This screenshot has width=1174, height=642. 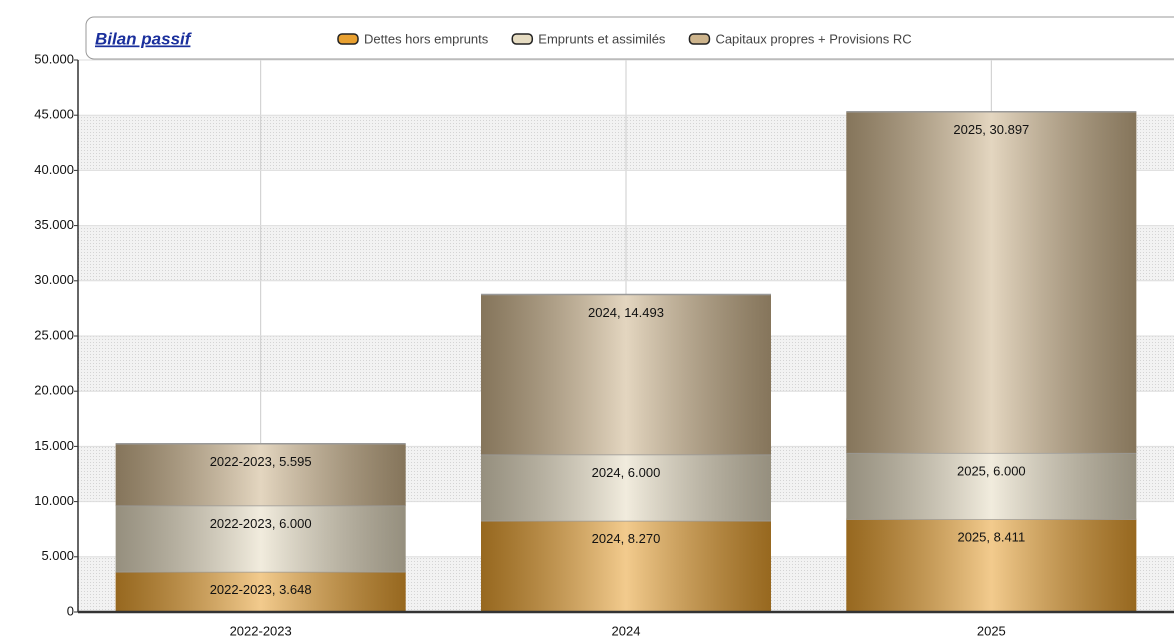 What do you see at coordinates (602, 38) in the screenshot?
I see `legend-label: Emprunts et assimilés` at bounding box center [602, 38].